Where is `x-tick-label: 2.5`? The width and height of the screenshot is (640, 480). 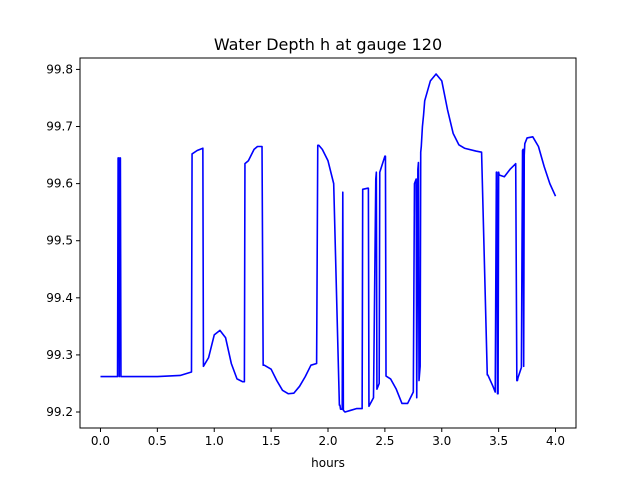
x-tick-label: 2.5 is located at coordinates (384, 441).